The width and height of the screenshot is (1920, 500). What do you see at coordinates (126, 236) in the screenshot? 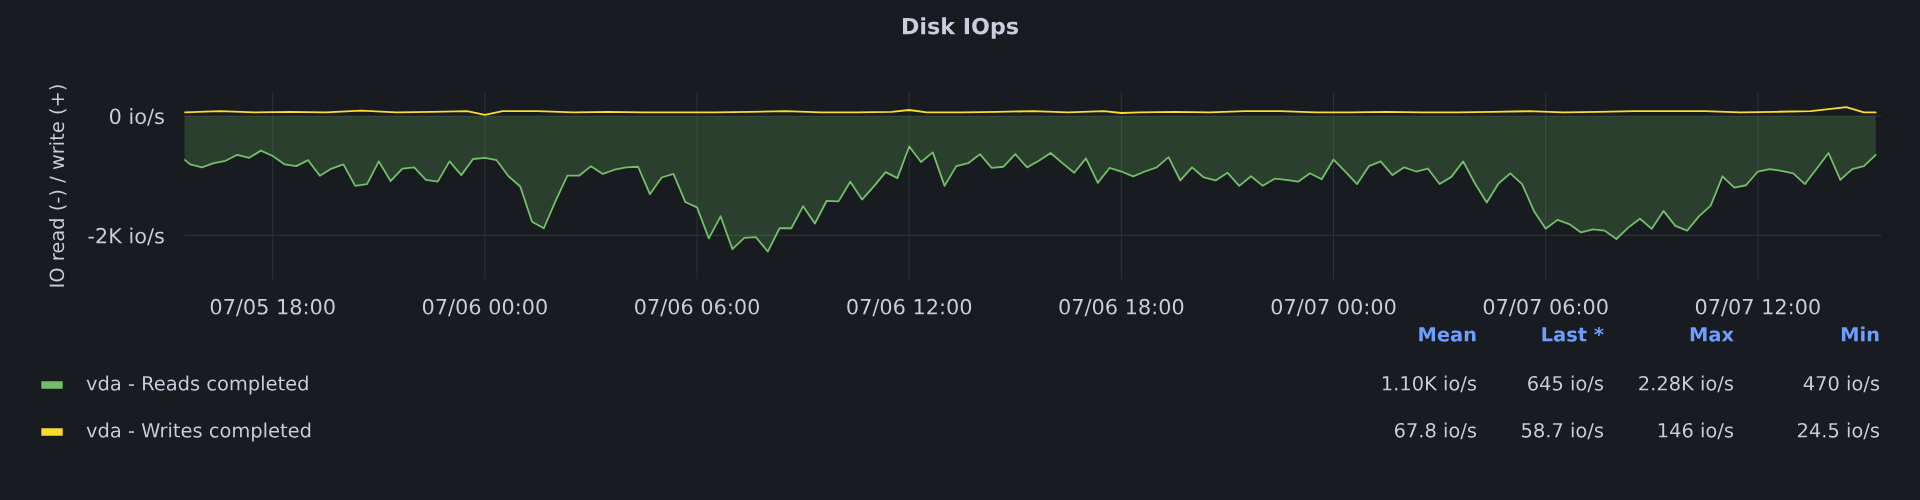
I see `y-tick-label: -2K io/s` at bounding box center [126, 236].